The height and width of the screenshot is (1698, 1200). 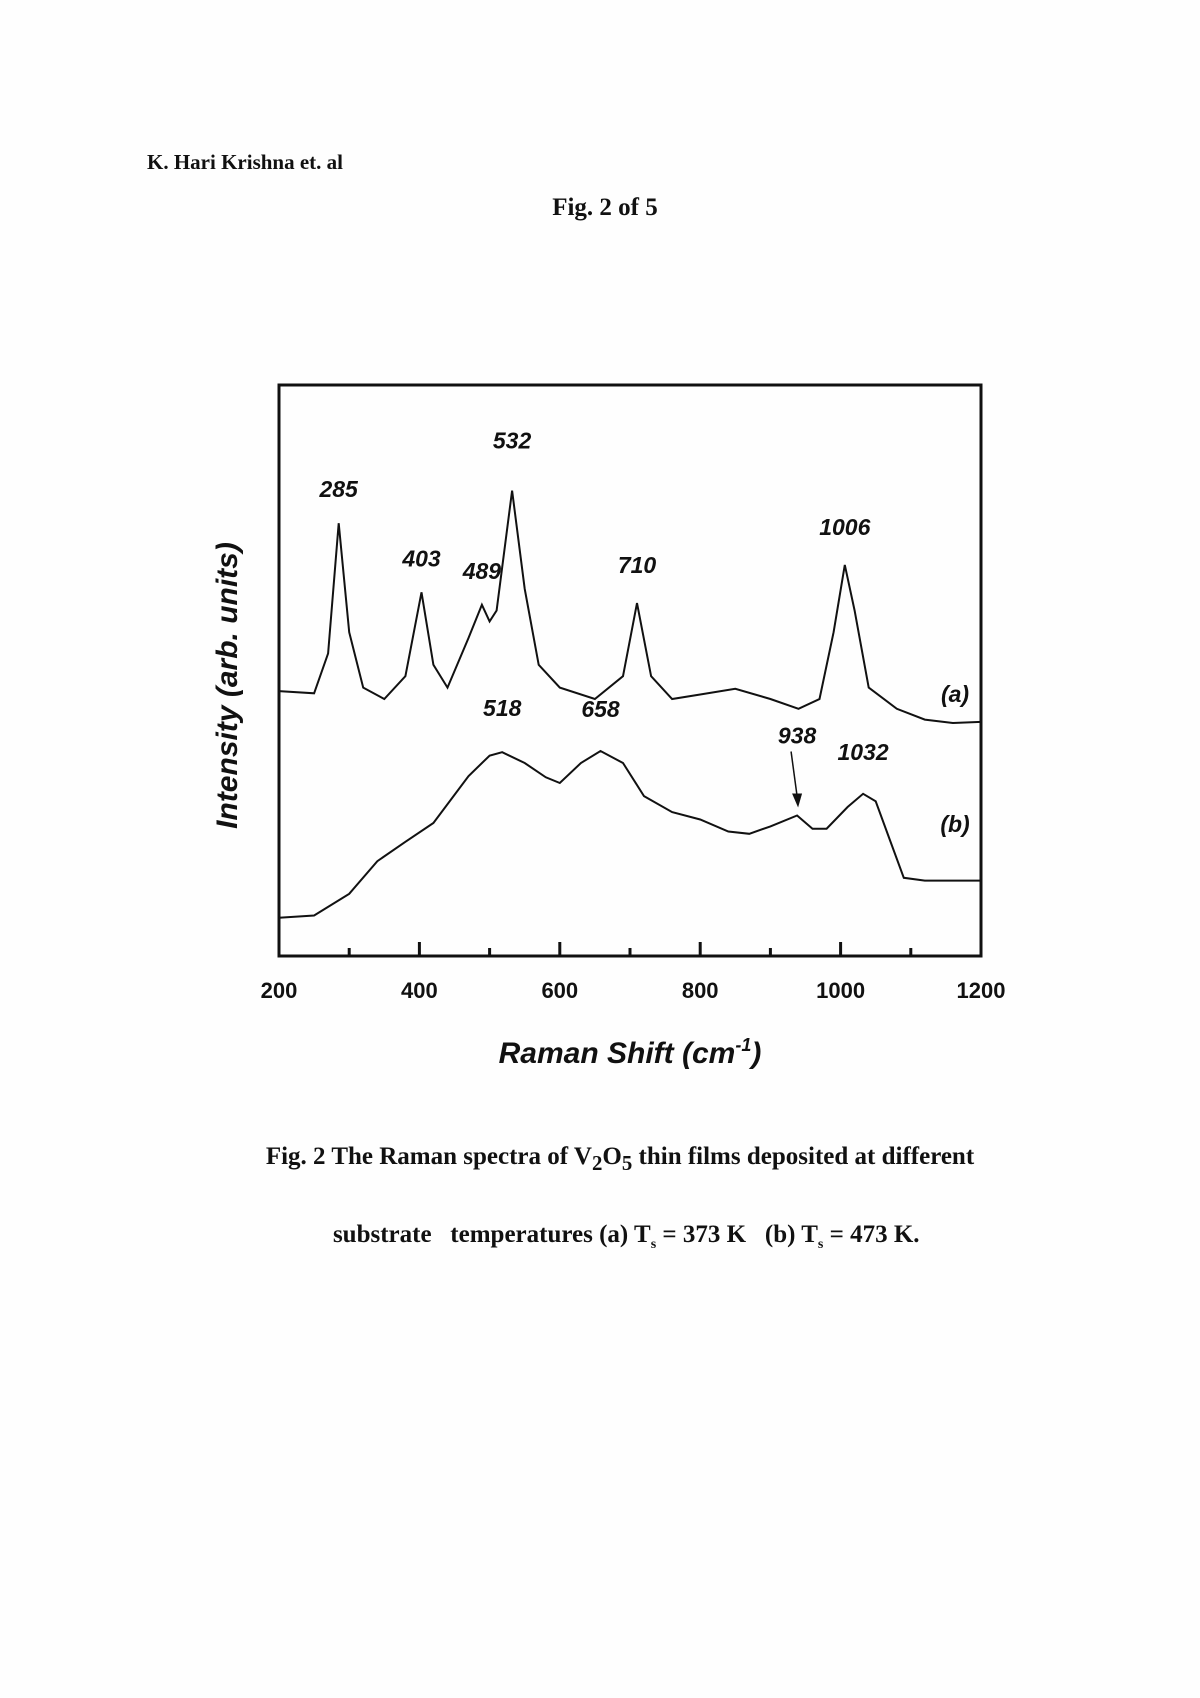 I want to click on peak-label: 285, so click(x=338, y=489).